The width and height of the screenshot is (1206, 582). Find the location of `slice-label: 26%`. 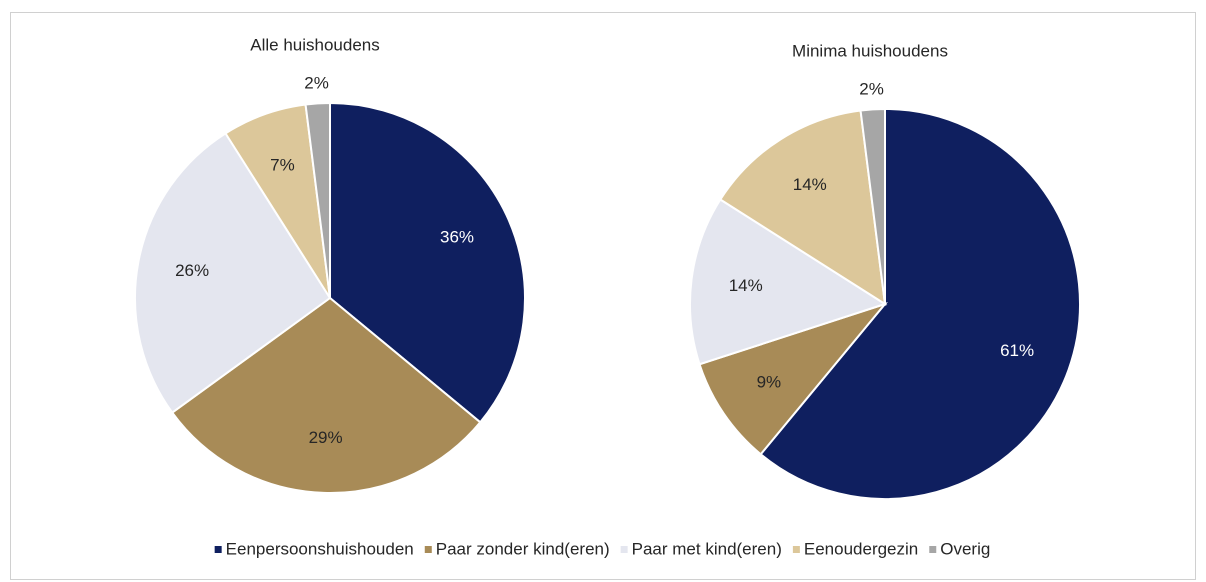

slice-label: 26% is located at coordinates (192, 270).